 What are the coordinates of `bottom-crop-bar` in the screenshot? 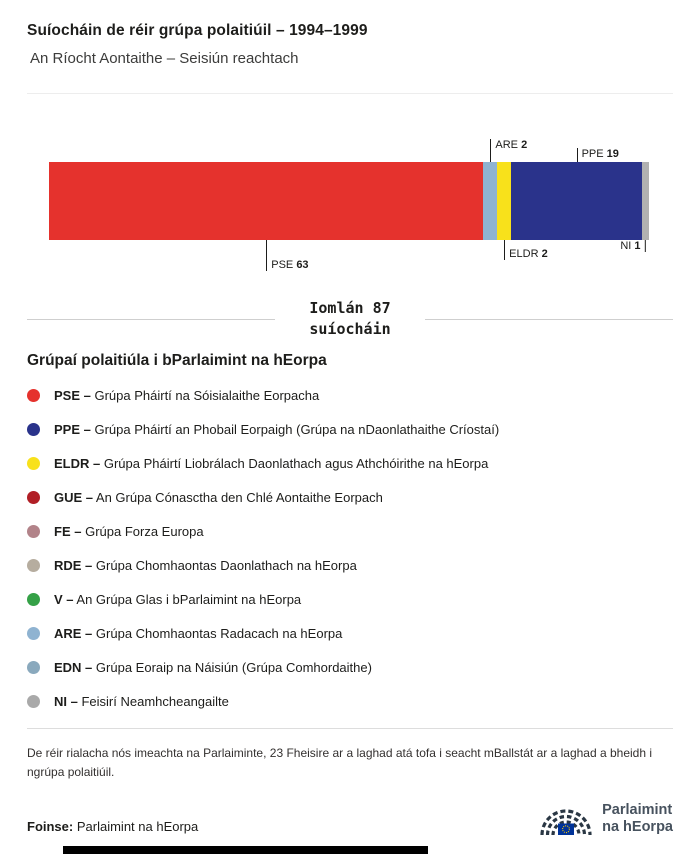 It's located at (245, 850).